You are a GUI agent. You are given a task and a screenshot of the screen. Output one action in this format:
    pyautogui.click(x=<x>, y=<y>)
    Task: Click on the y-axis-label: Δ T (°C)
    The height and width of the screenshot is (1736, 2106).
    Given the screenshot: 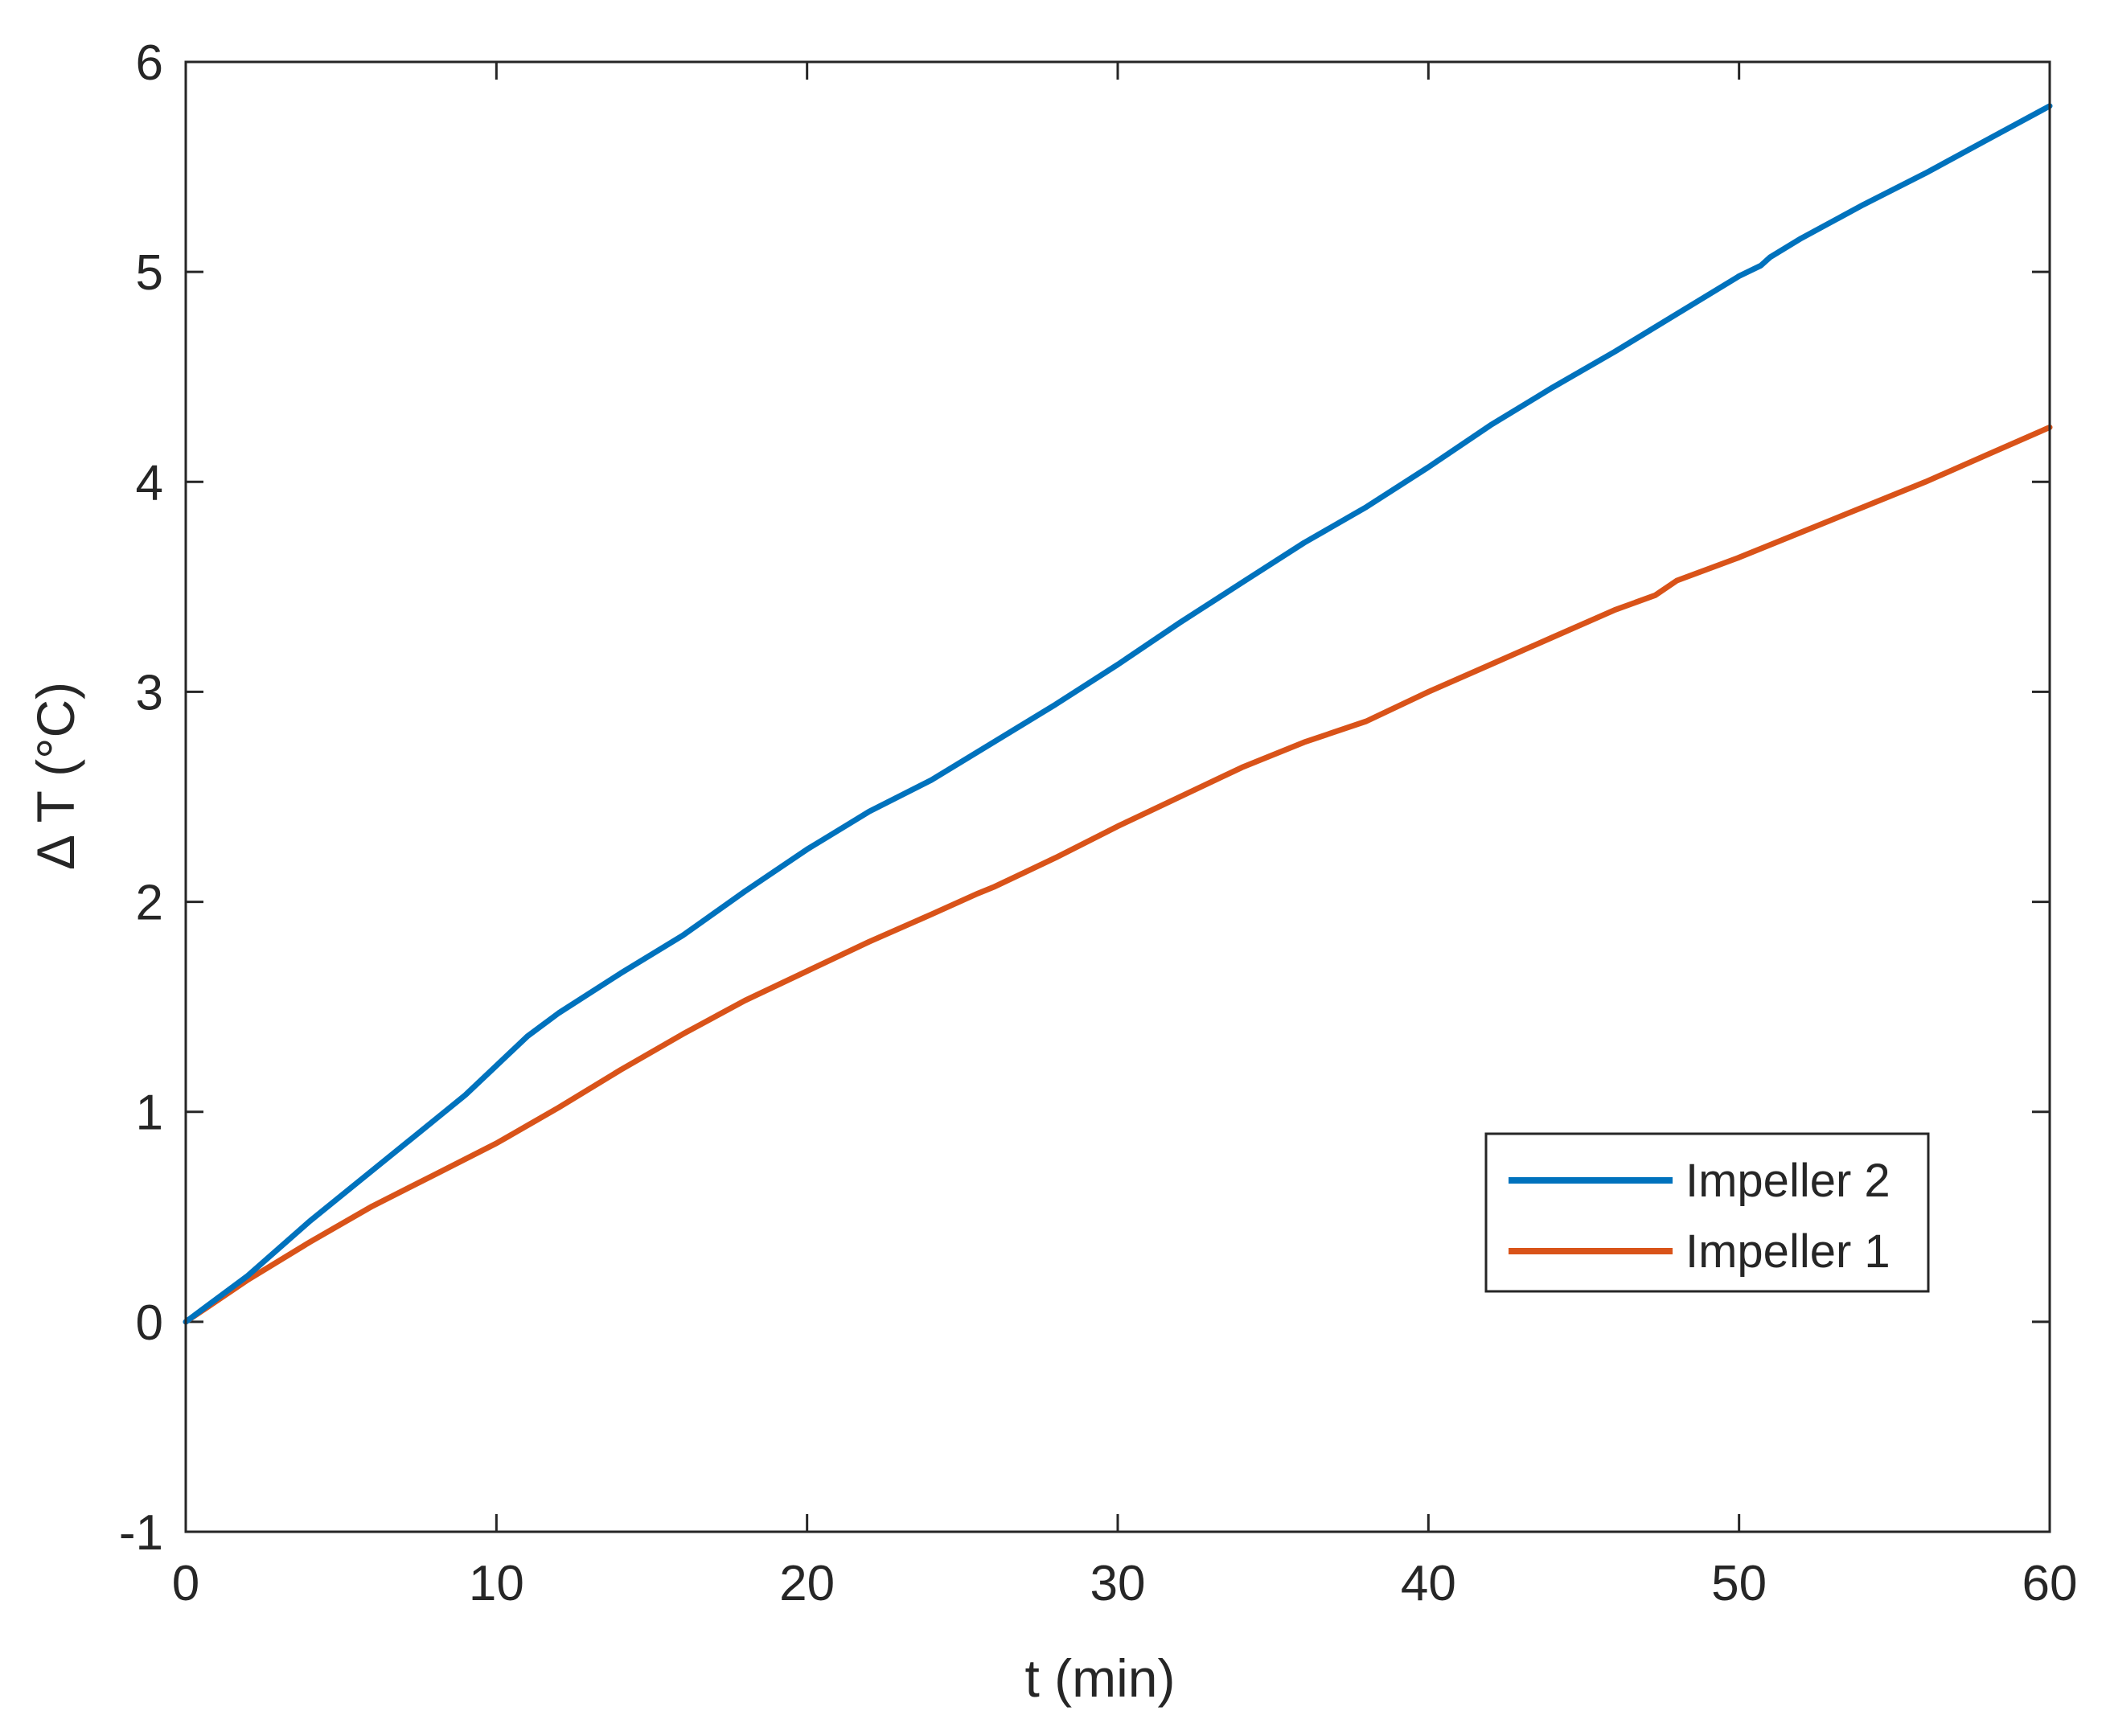 What is the action you would take?
    pyautogui.click(x=56, y=776)
    